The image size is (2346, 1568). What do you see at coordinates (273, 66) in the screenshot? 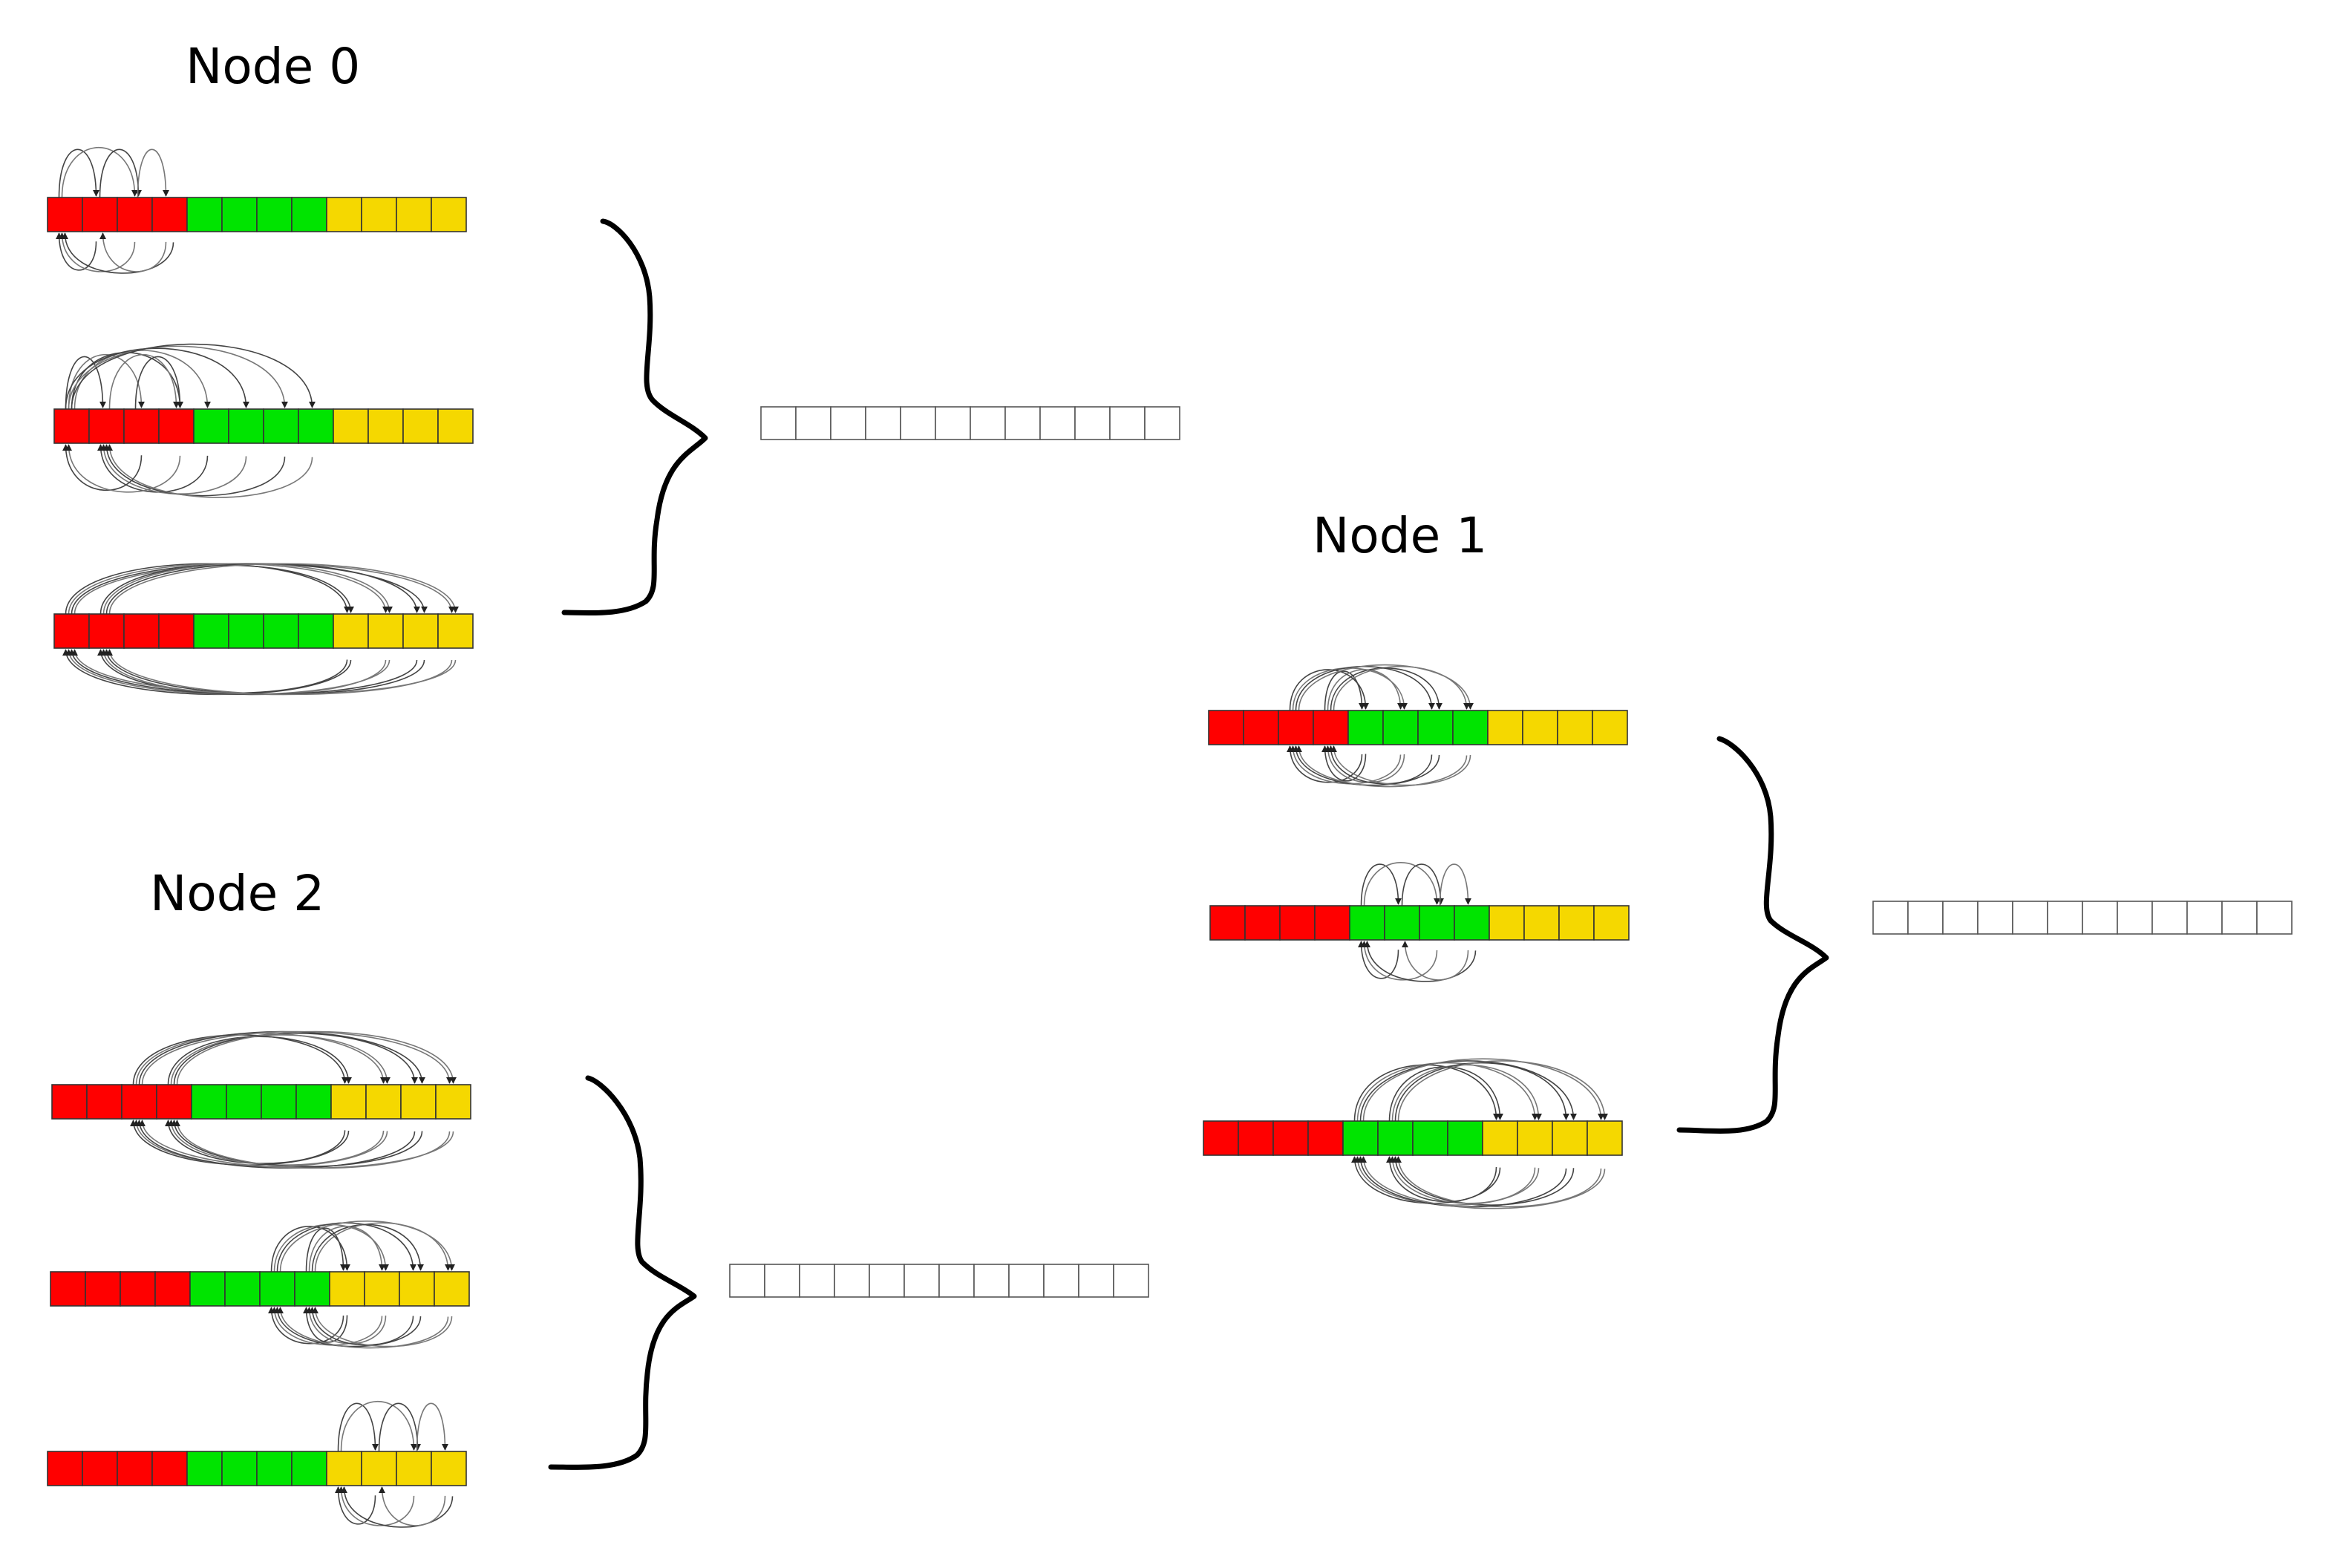
I see `node-0-title: Node 0` at bounding box center [273, 66].